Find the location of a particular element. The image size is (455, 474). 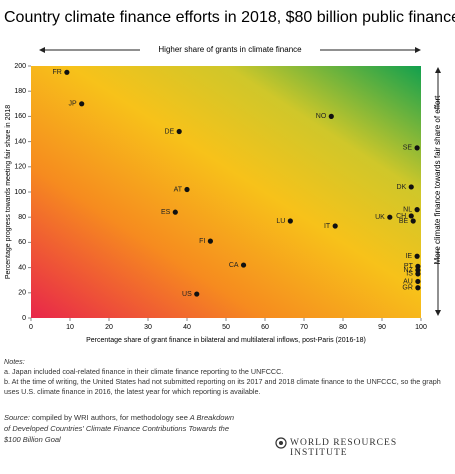

x-tick-label: 100 is located at coordinates (421, 327).